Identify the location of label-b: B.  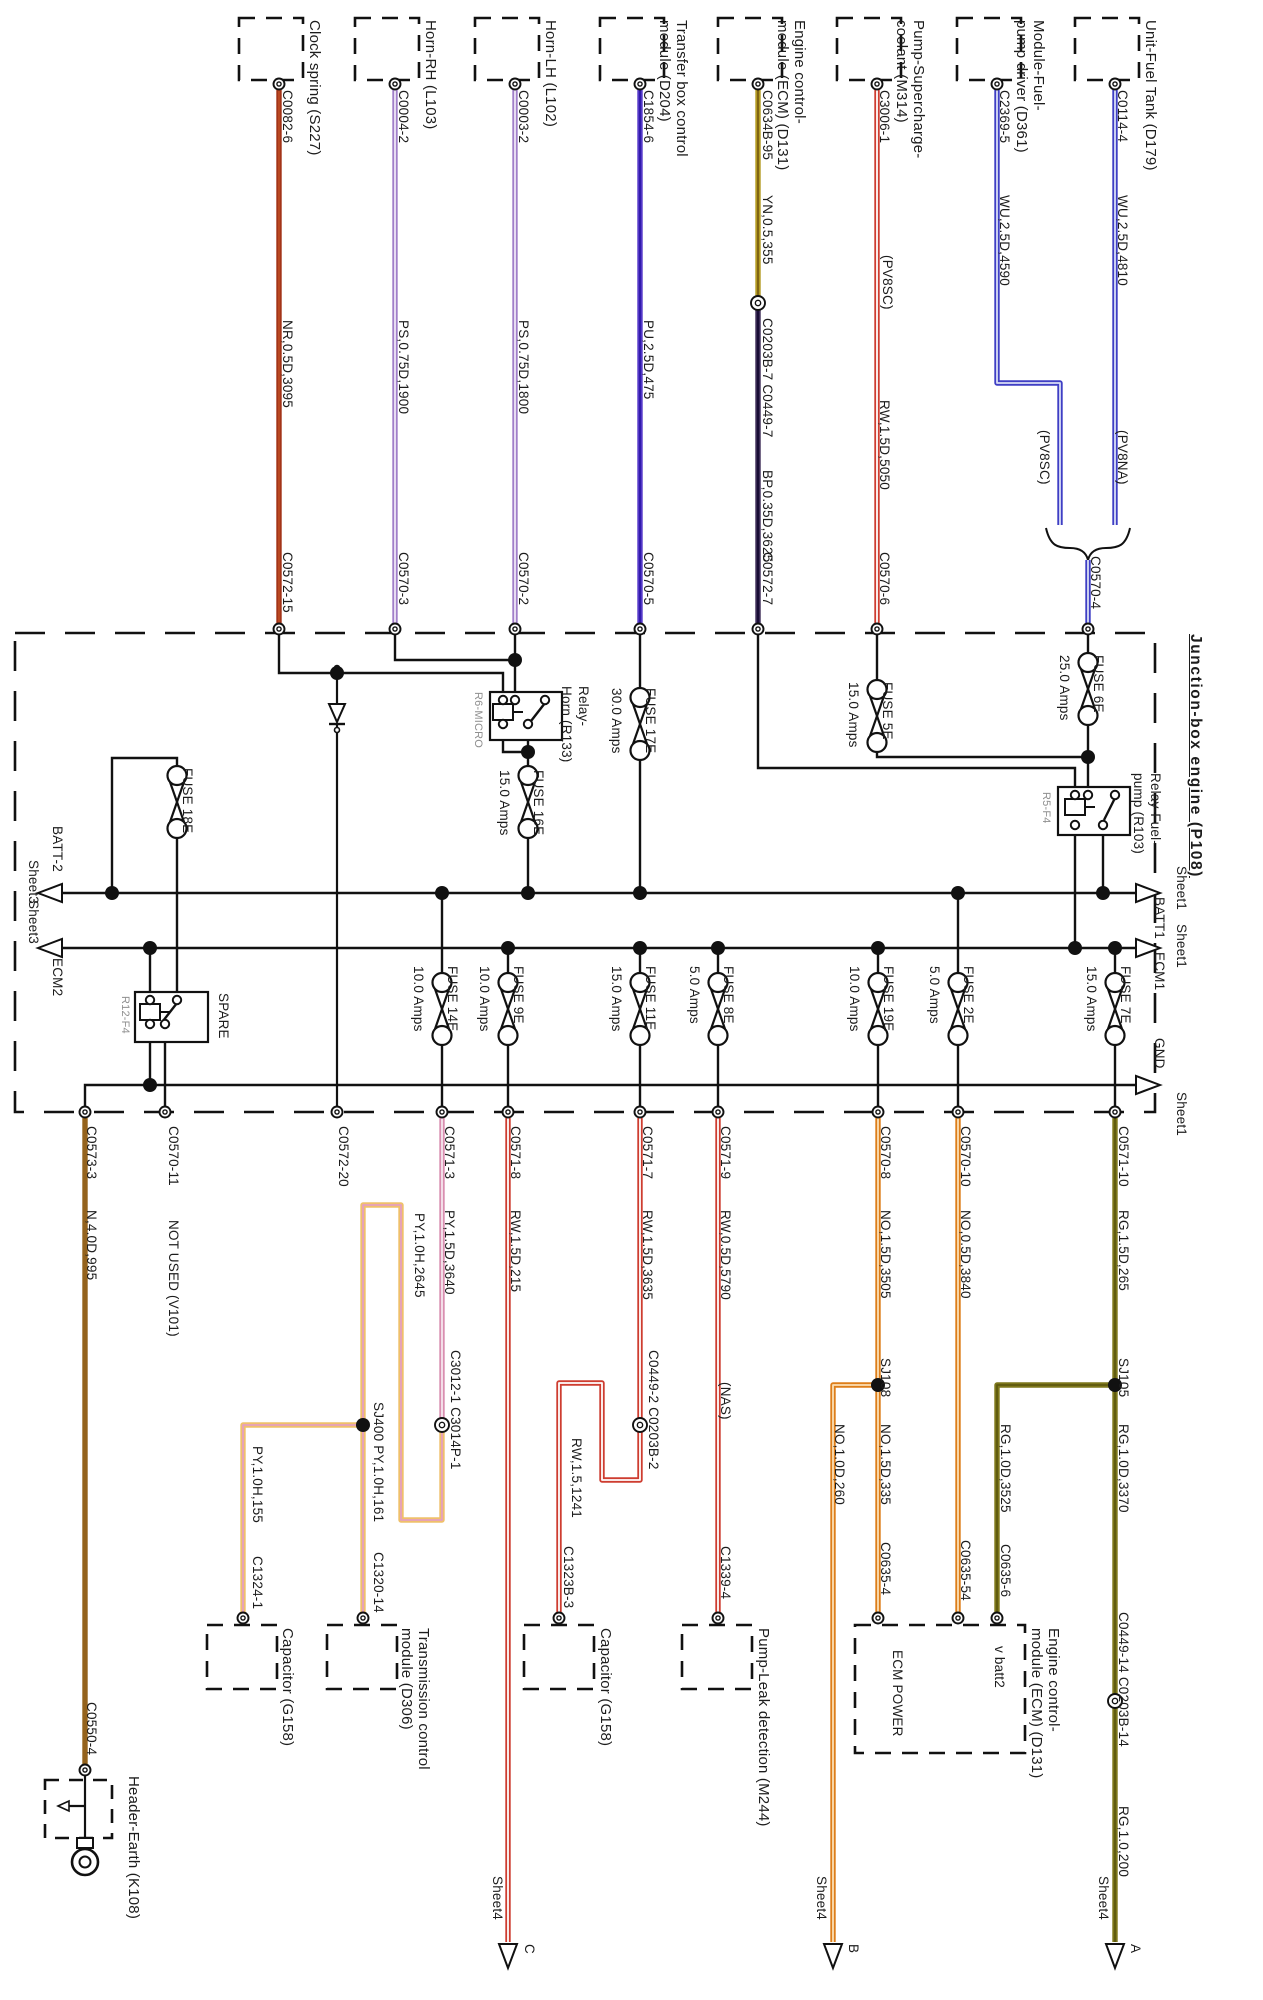
(853, 1949).